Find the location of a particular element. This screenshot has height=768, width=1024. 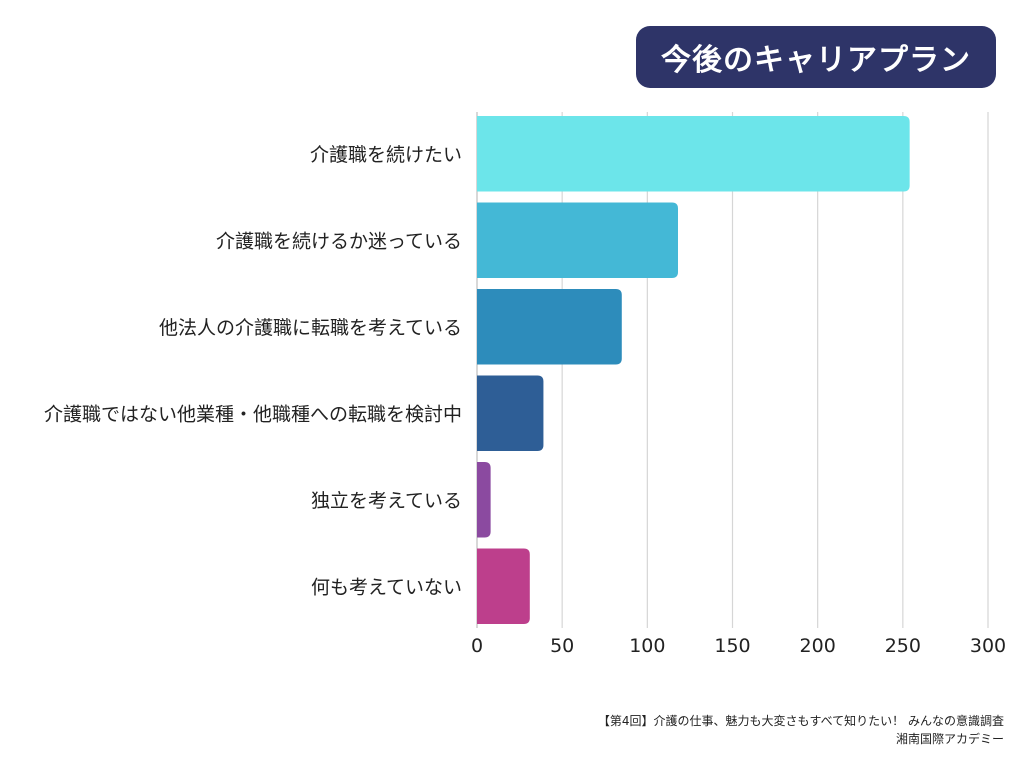

x-tick-label: 50 is located at coordinates (562, 646).